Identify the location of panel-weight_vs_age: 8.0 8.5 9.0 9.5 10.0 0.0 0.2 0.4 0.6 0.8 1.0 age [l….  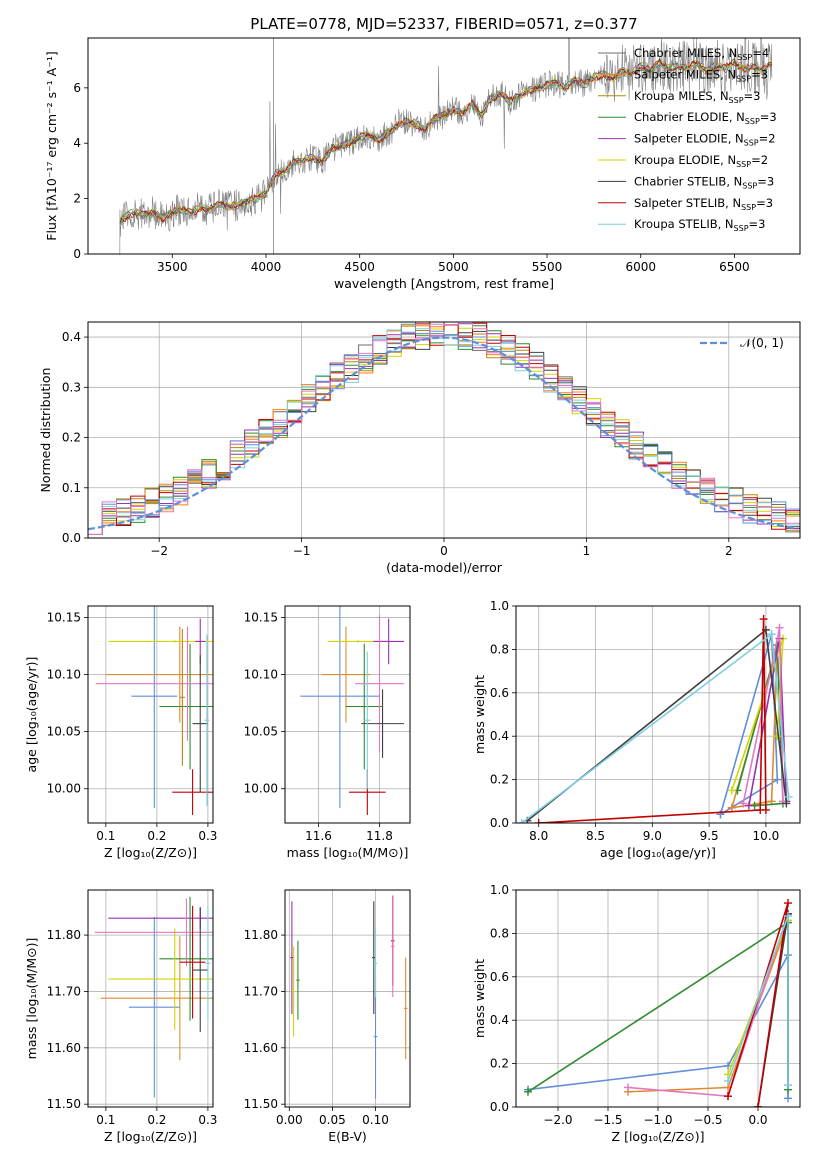
(636, 729).